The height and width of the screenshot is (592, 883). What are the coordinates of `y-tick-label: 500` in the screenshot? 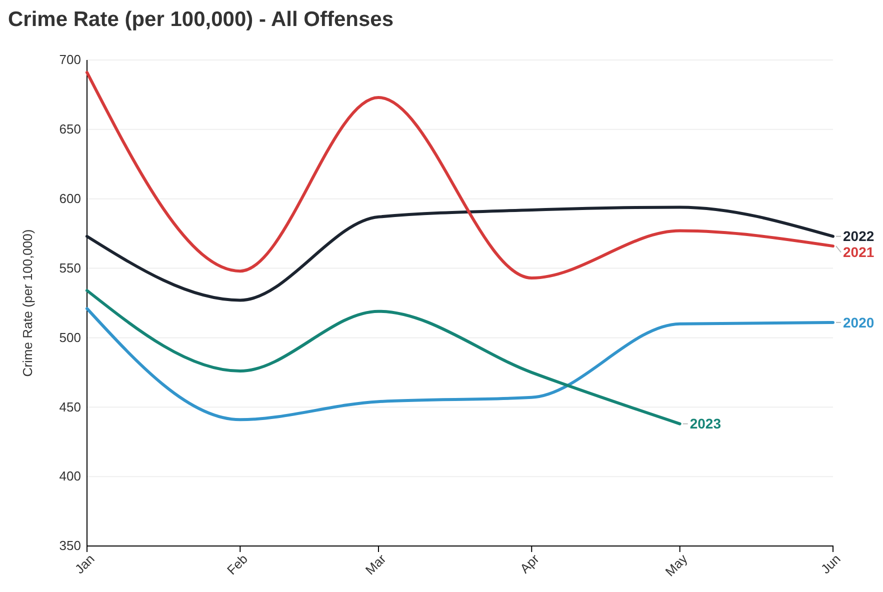 It's located at (70, 337).